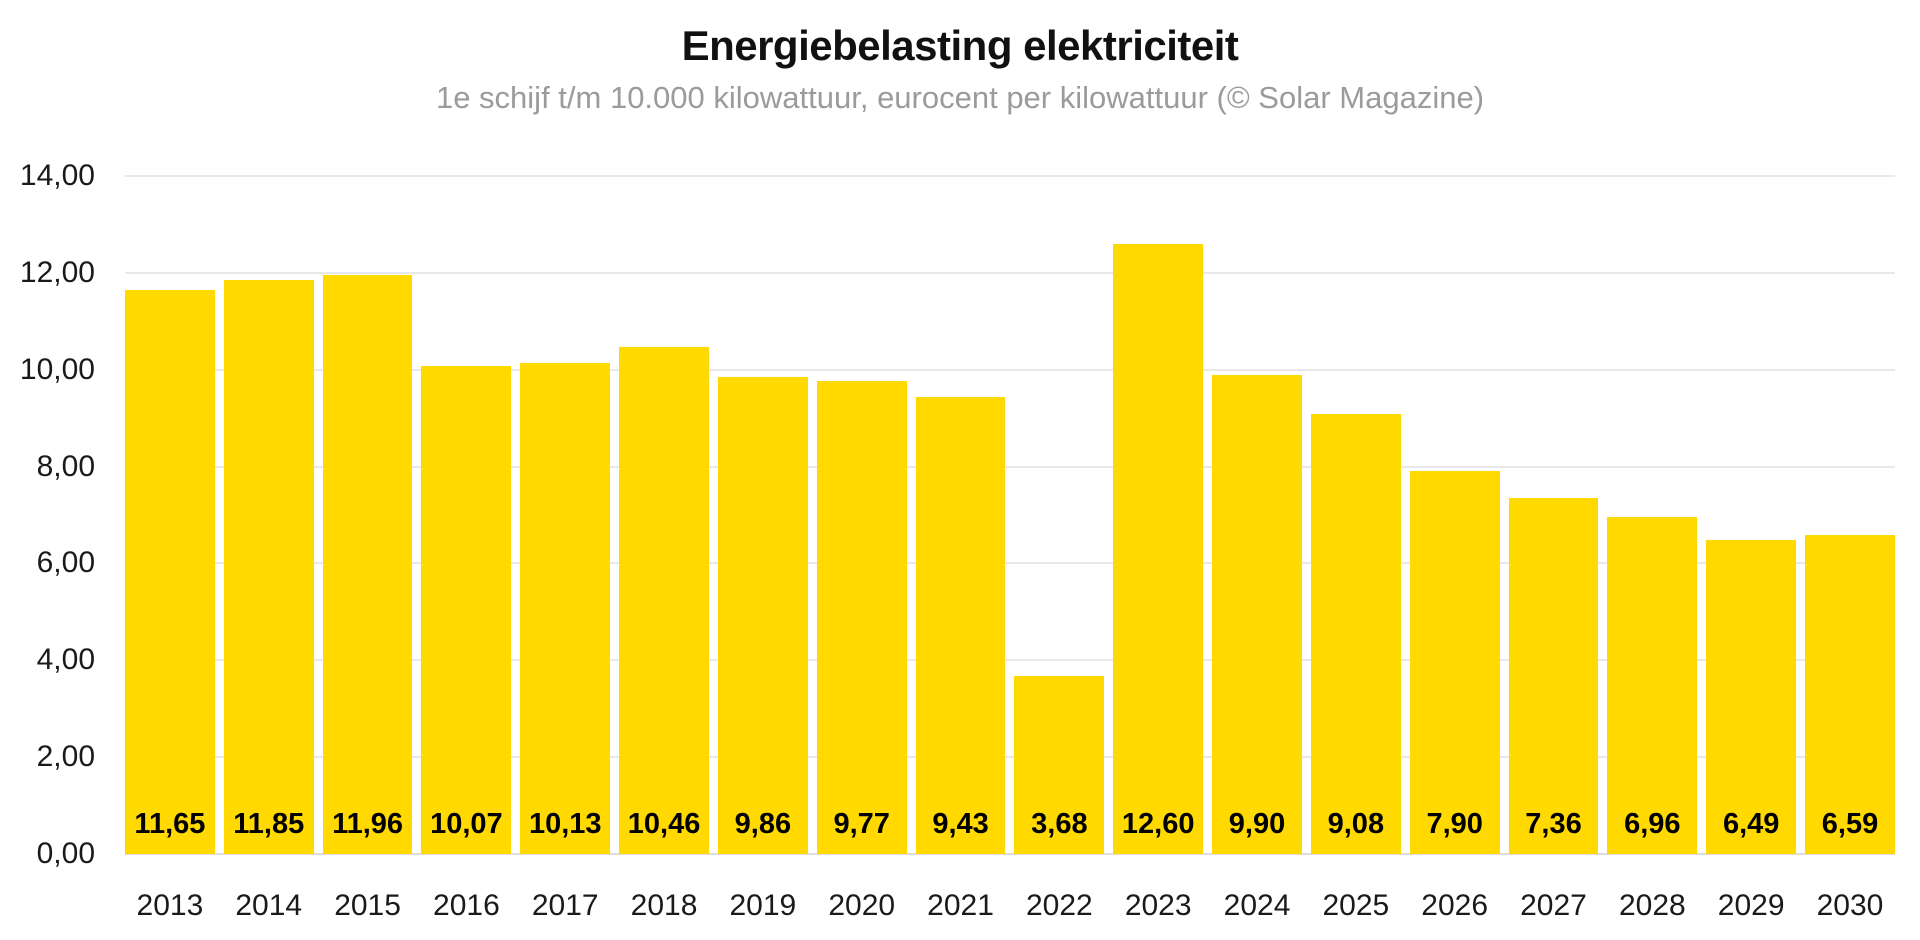 The height and width of the screenshot is (940, 1920). What do you see at coordinates (1010, 369) in the screenshot?
I see `gridline-10,00` at bounding box center [1010, 369].